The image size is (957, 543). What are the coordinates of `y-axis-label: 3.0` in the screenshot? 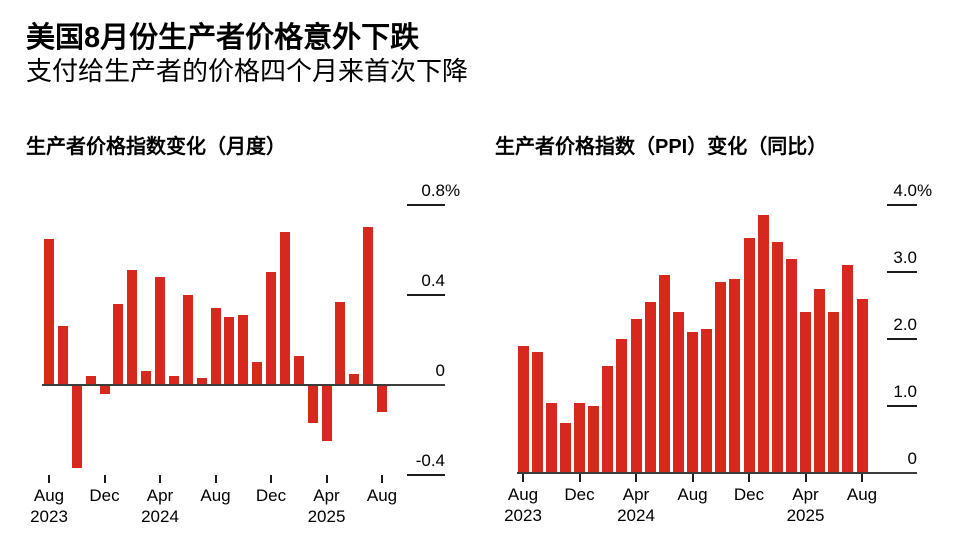 It's located at (905, 257).